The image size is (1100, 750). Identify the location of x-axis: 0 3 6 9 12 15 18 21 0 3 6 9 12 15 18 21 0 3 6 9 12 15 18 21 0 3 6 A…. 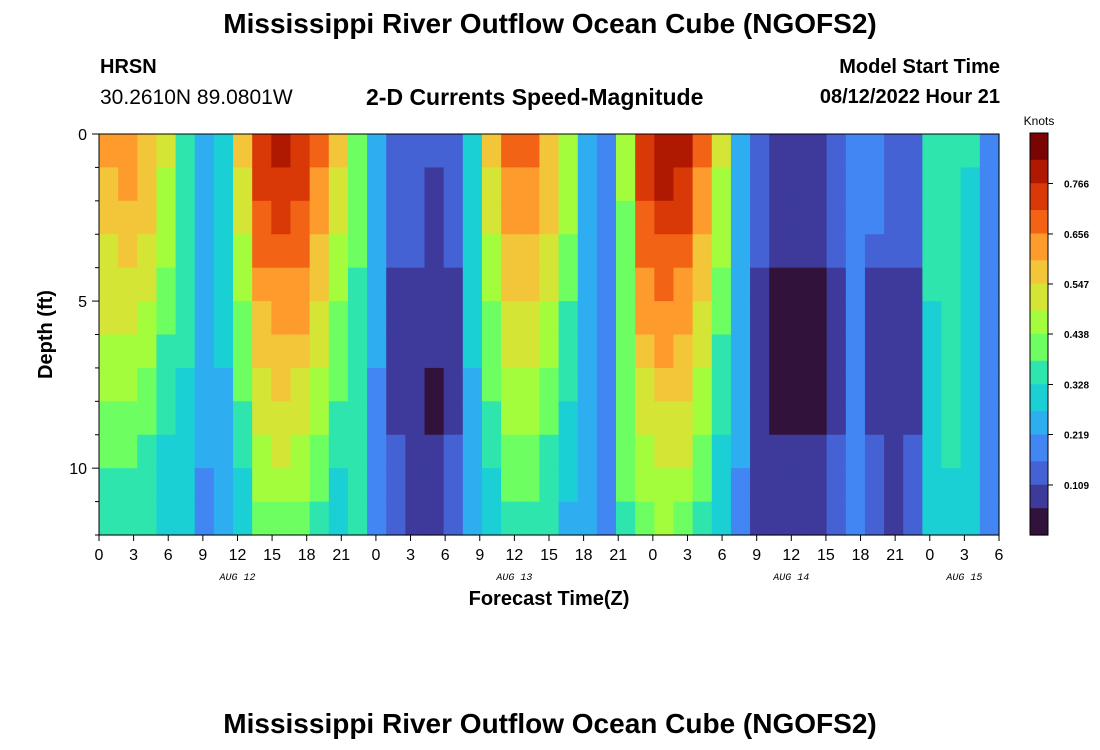
(549, 559).